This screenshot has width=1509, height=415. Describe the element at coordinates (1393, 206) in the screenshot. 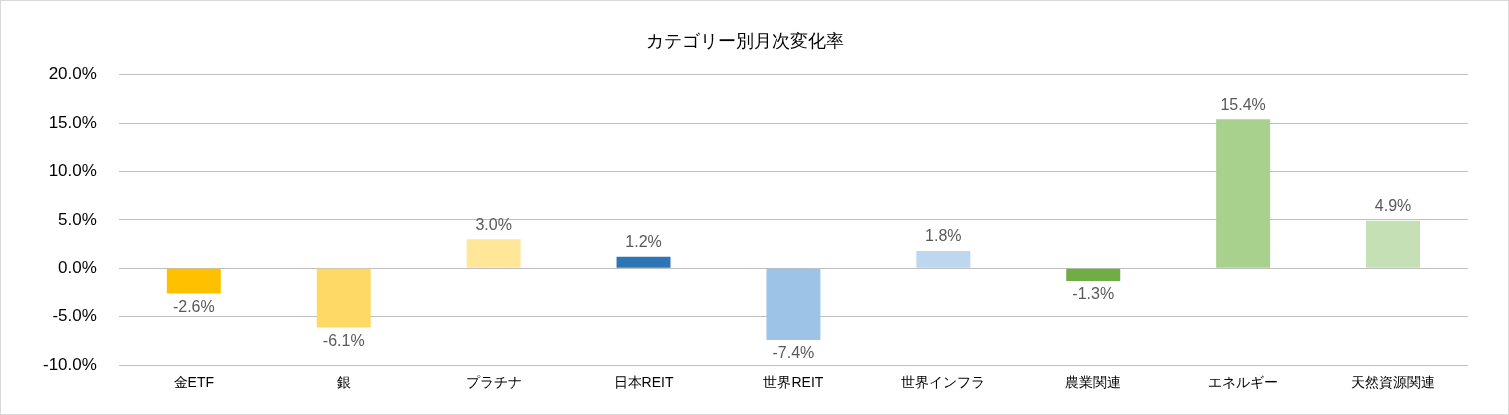

I see `data-label: 4.9%` at that location.